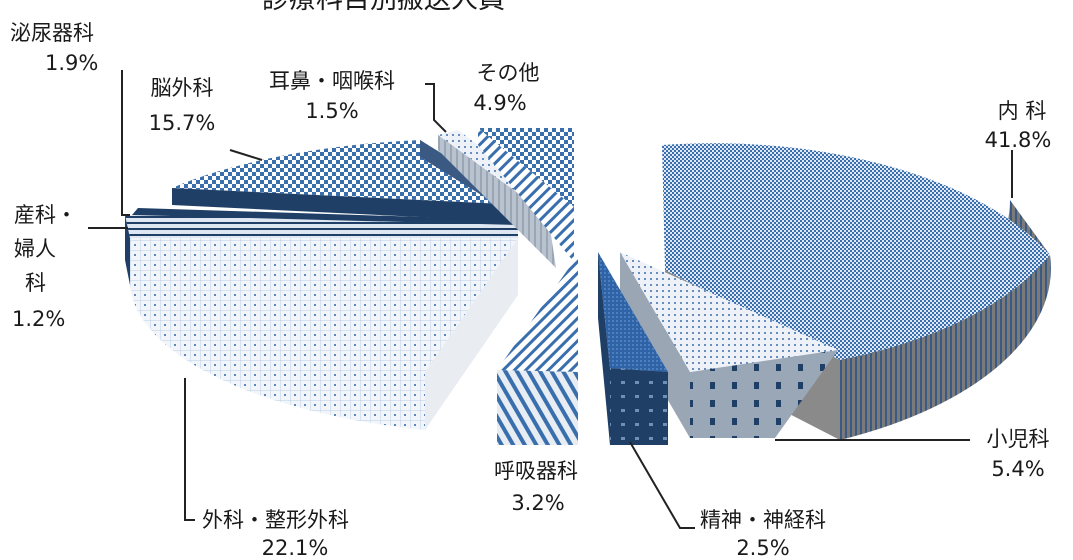 The width and height of the screenshot is (1073, 560). What do you see at coordinates (295, 548) in the screenshot?
I see `label-pct-geka: 22.1%` at bounding box center [295, 548].